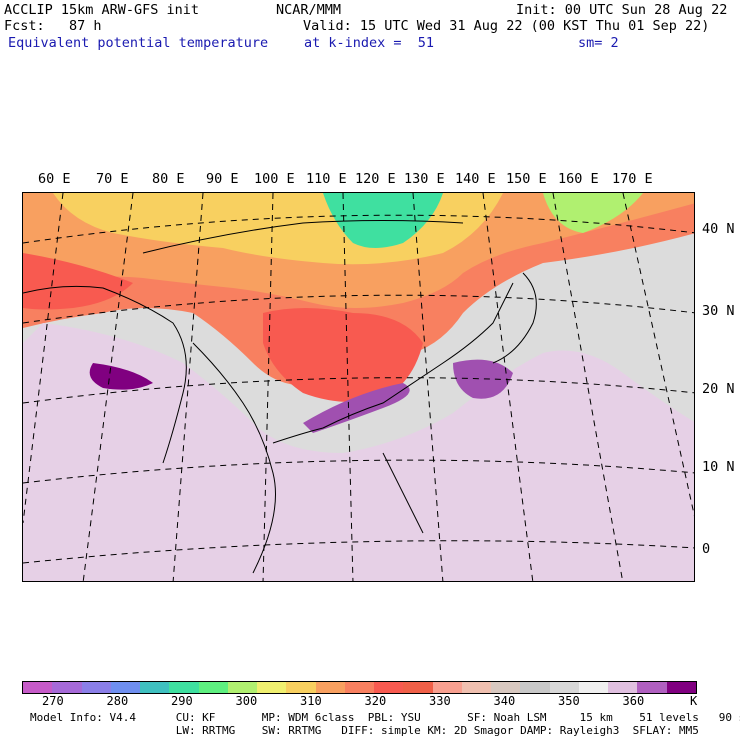 This screenshot has height=740, width=740. What do you see at coordinates (424, 179) in the screenshot?
I see `lon-label: 130 E` at bounding box center [424, 179].